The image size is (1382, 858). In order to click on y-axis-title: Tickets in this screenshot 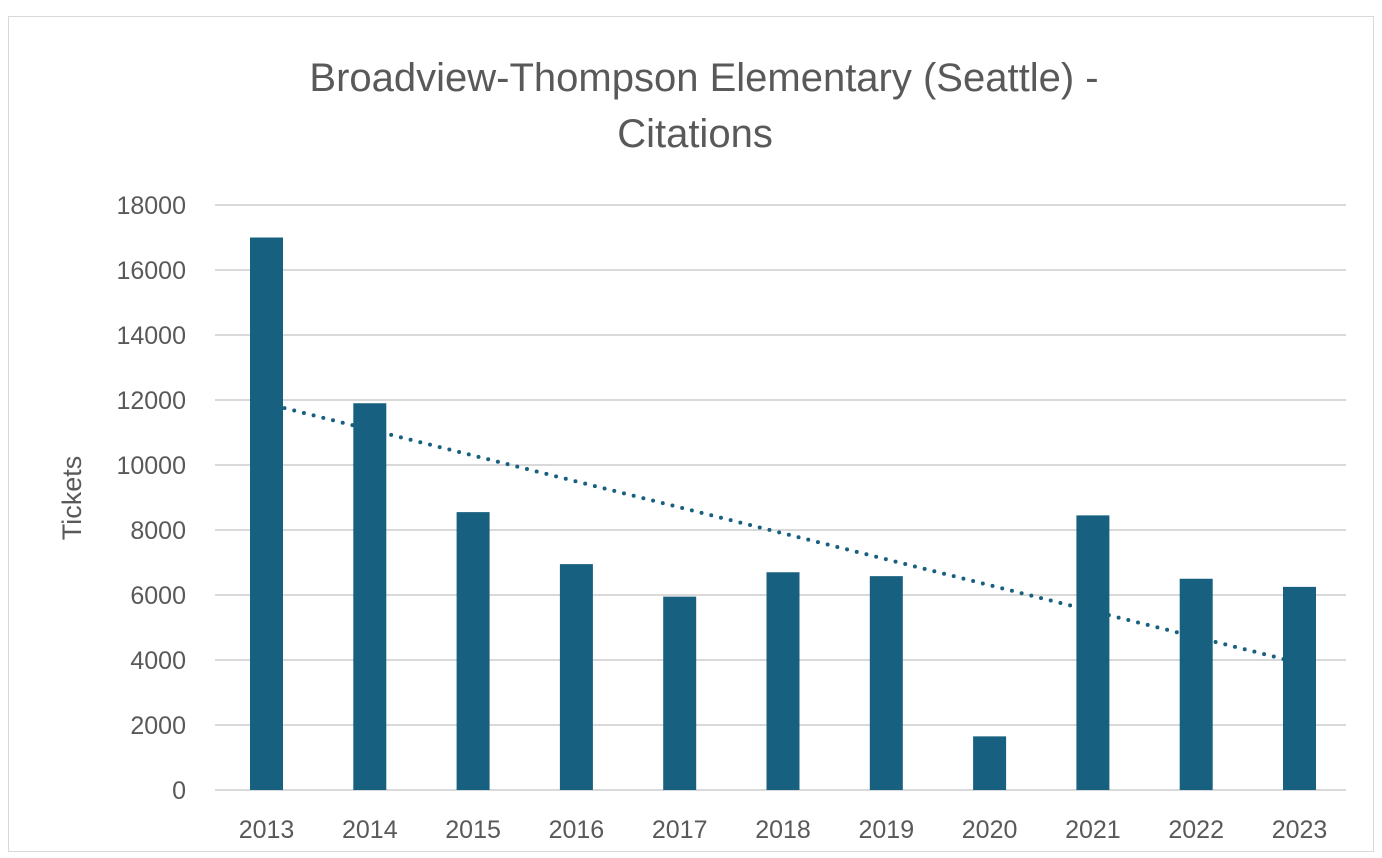, I will do `click(72, 498)`.